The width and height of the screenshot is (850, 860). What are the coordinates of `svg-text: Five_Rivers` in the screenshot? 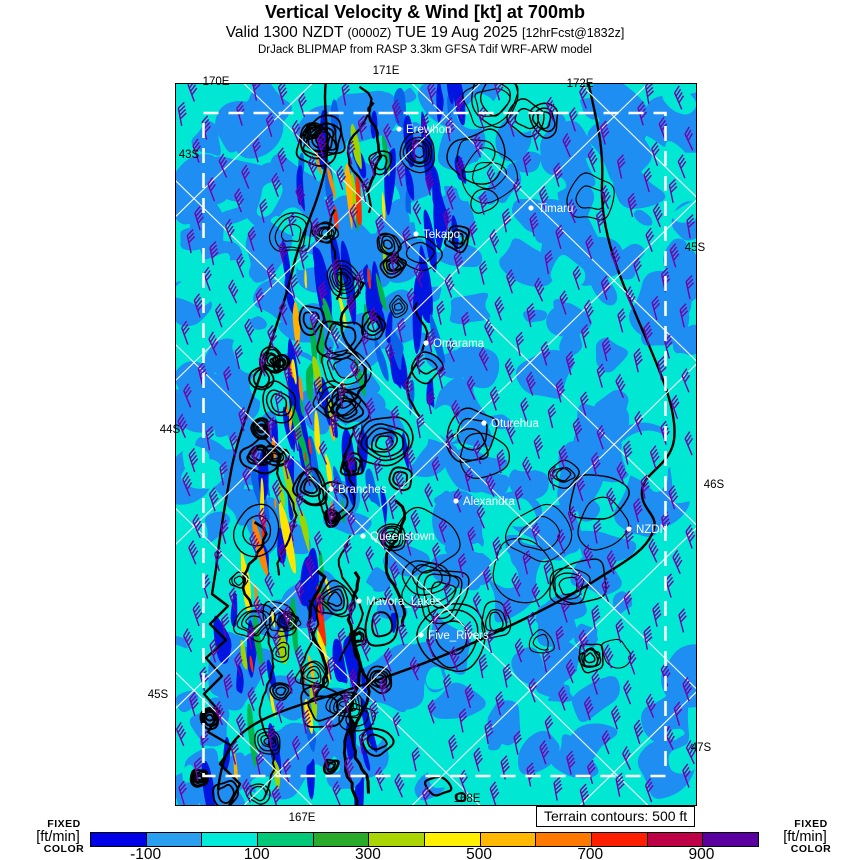 It's located at (458, 636).